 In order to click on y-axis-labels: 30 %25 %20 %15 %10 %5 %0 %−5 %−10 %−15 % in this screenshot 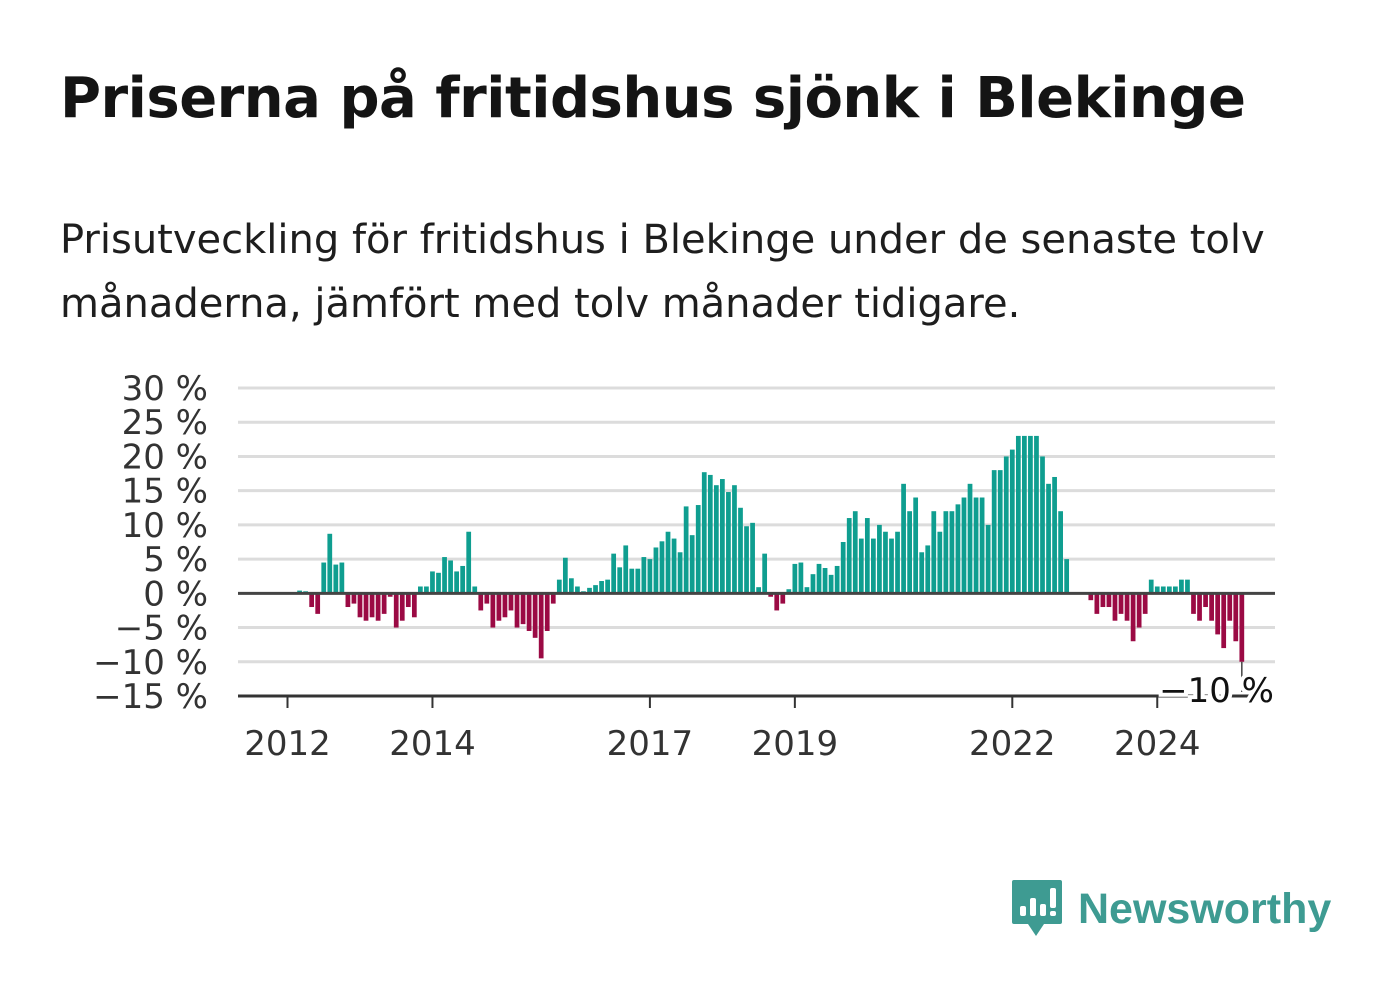, I will do `click(150, 543)`.